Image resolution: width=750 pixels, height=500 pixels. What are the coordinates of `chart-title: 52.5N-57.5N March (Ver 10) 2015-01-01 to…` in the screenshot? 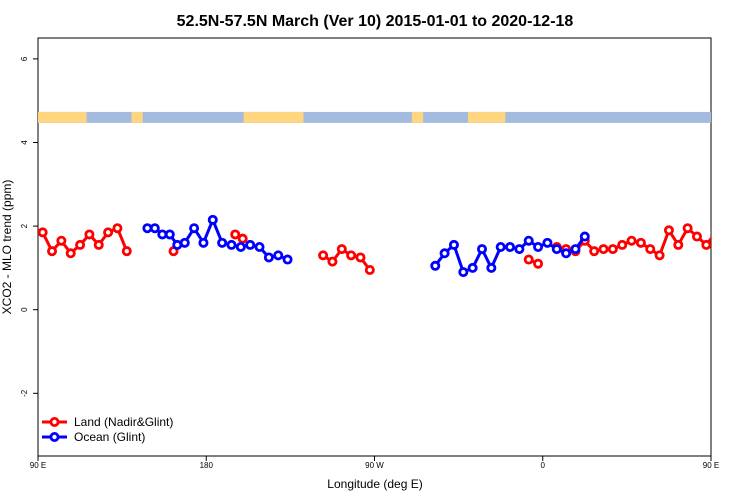 It's located at (375, 21).